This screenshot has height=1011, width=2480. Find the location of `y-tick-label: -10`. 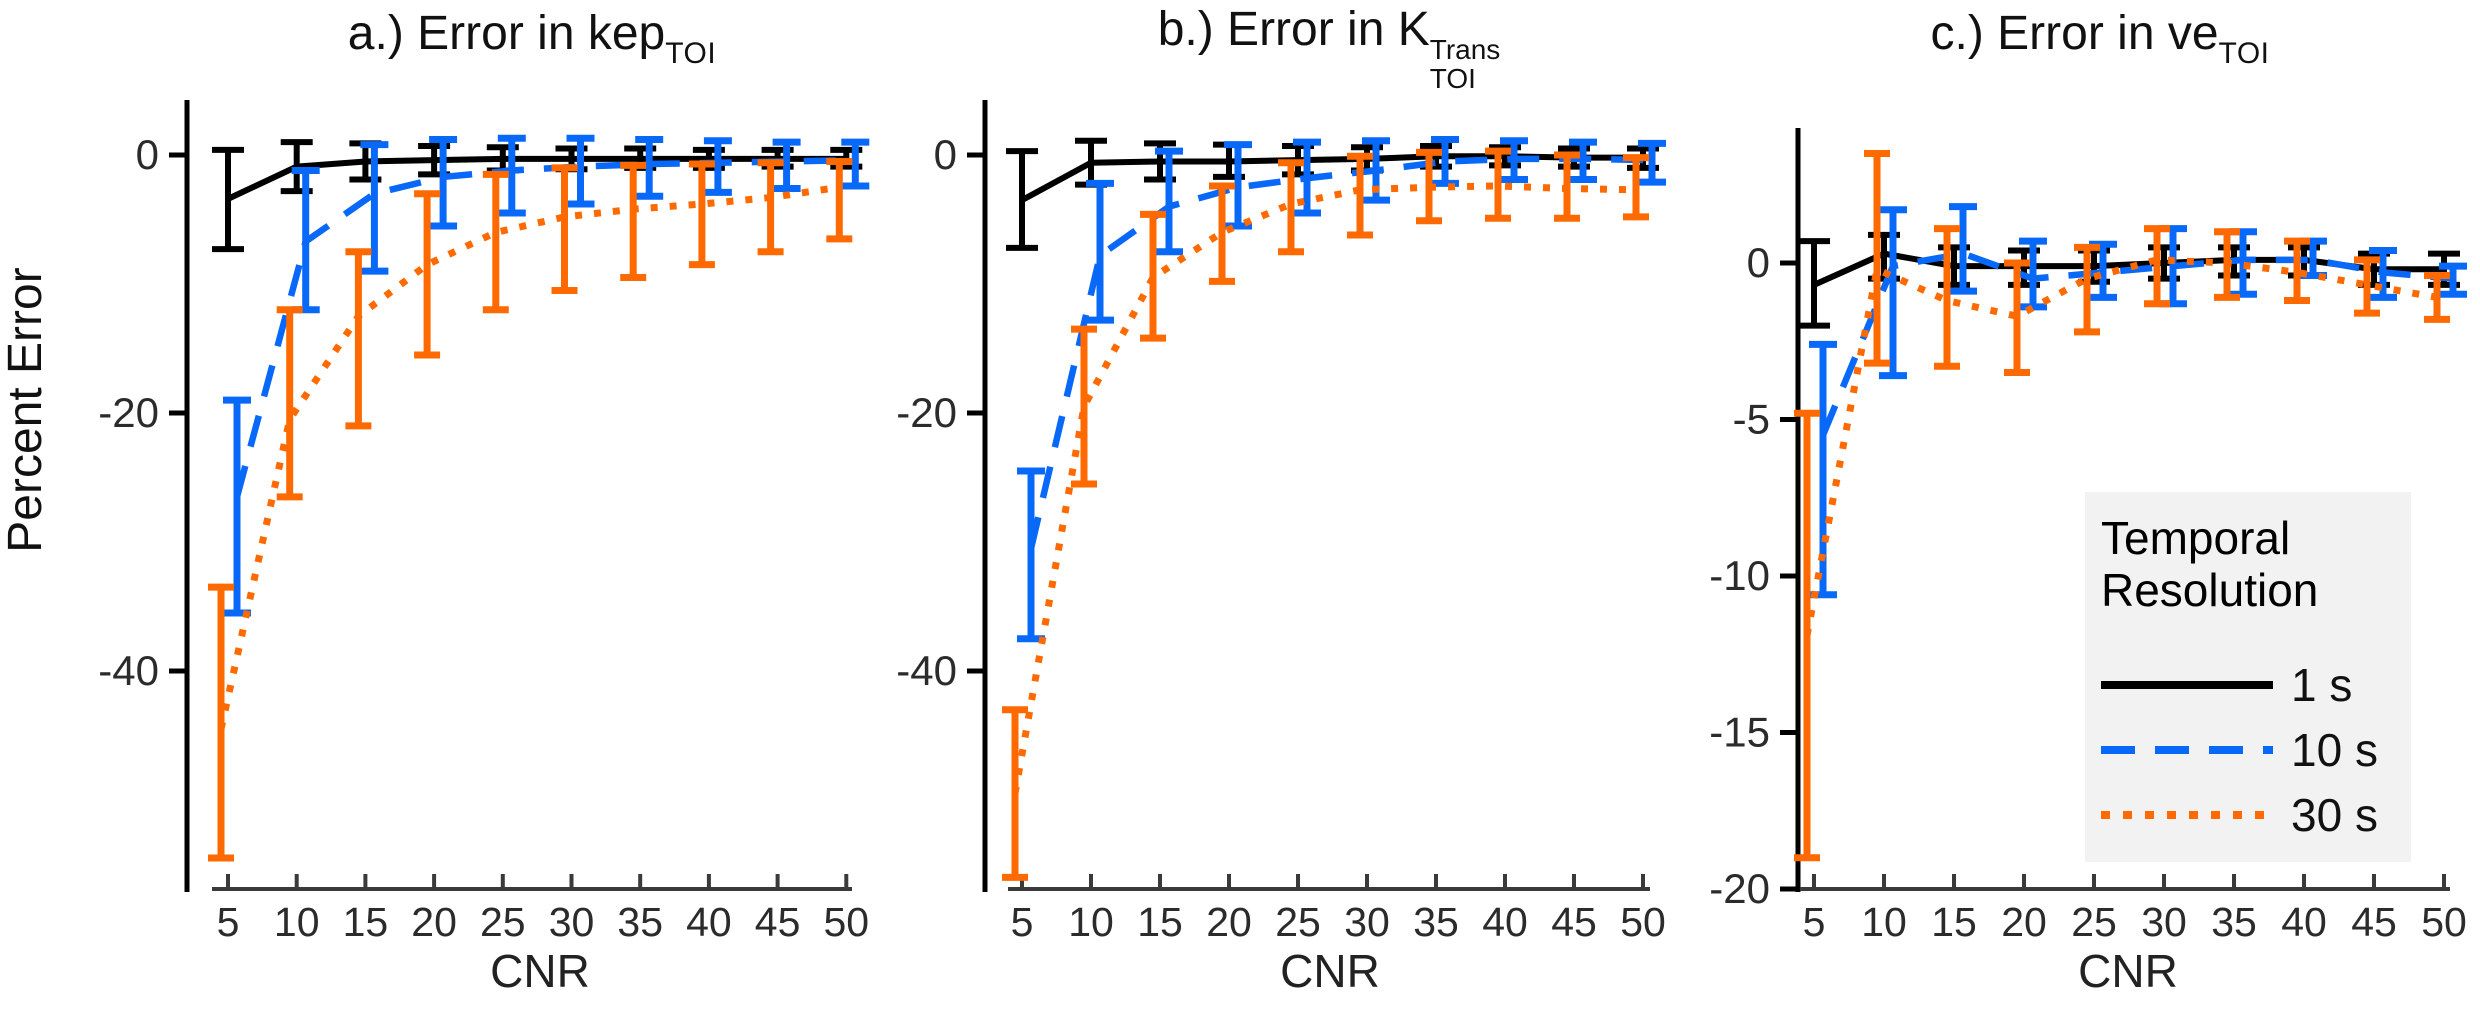

y-tick-label: -10 is located at coordinates (1739, 575).